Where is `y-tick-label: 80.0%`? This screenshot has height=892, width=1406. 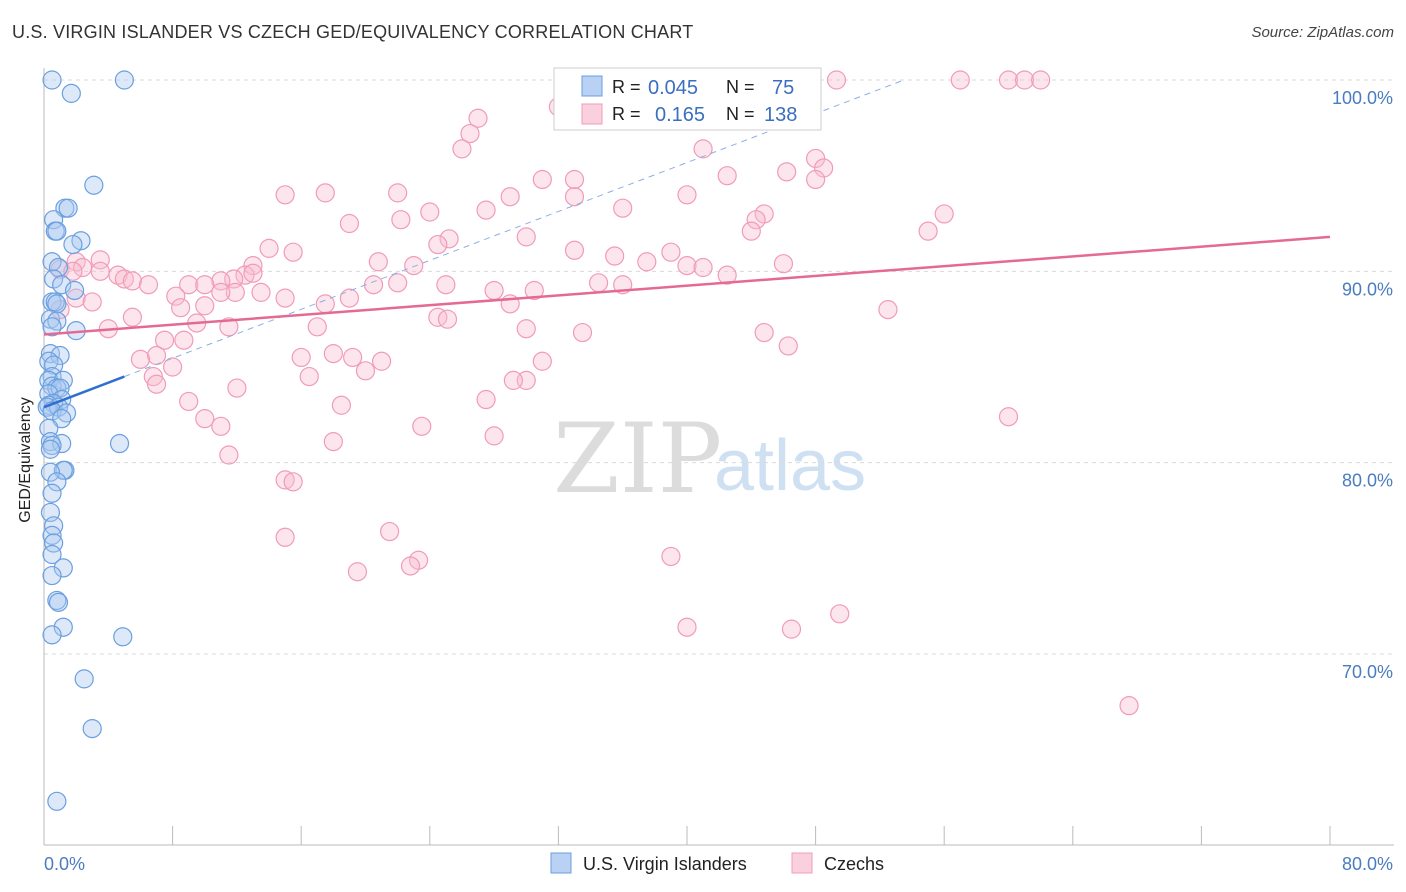 y-tick-label: 80.0% is located at coordinates (1367, 481).